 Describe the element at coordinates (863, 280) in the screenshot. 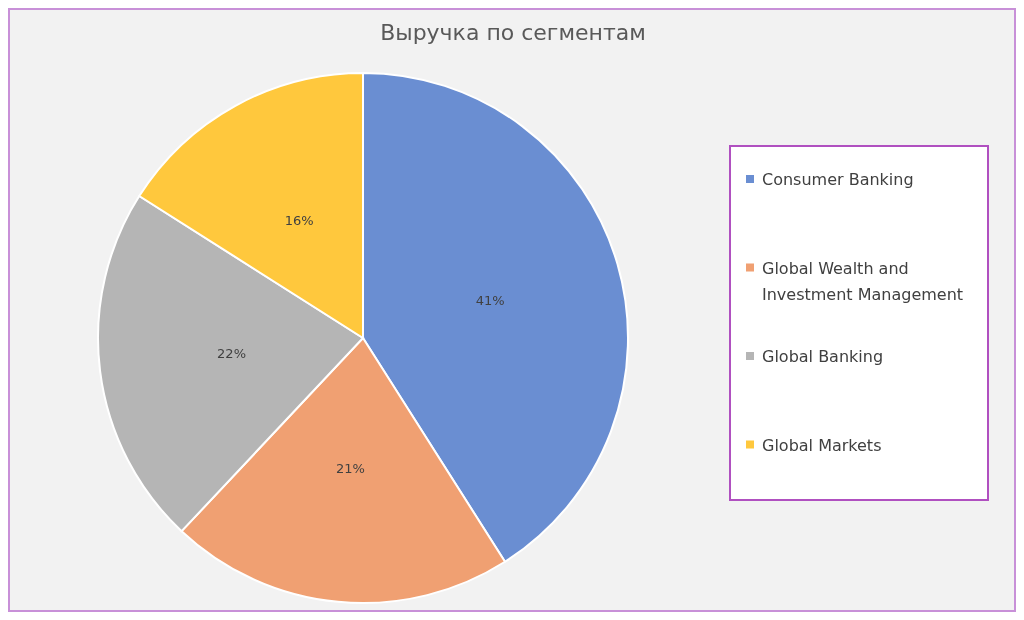

I see `legend-label: Global Wealth and Investment Management` at that location.